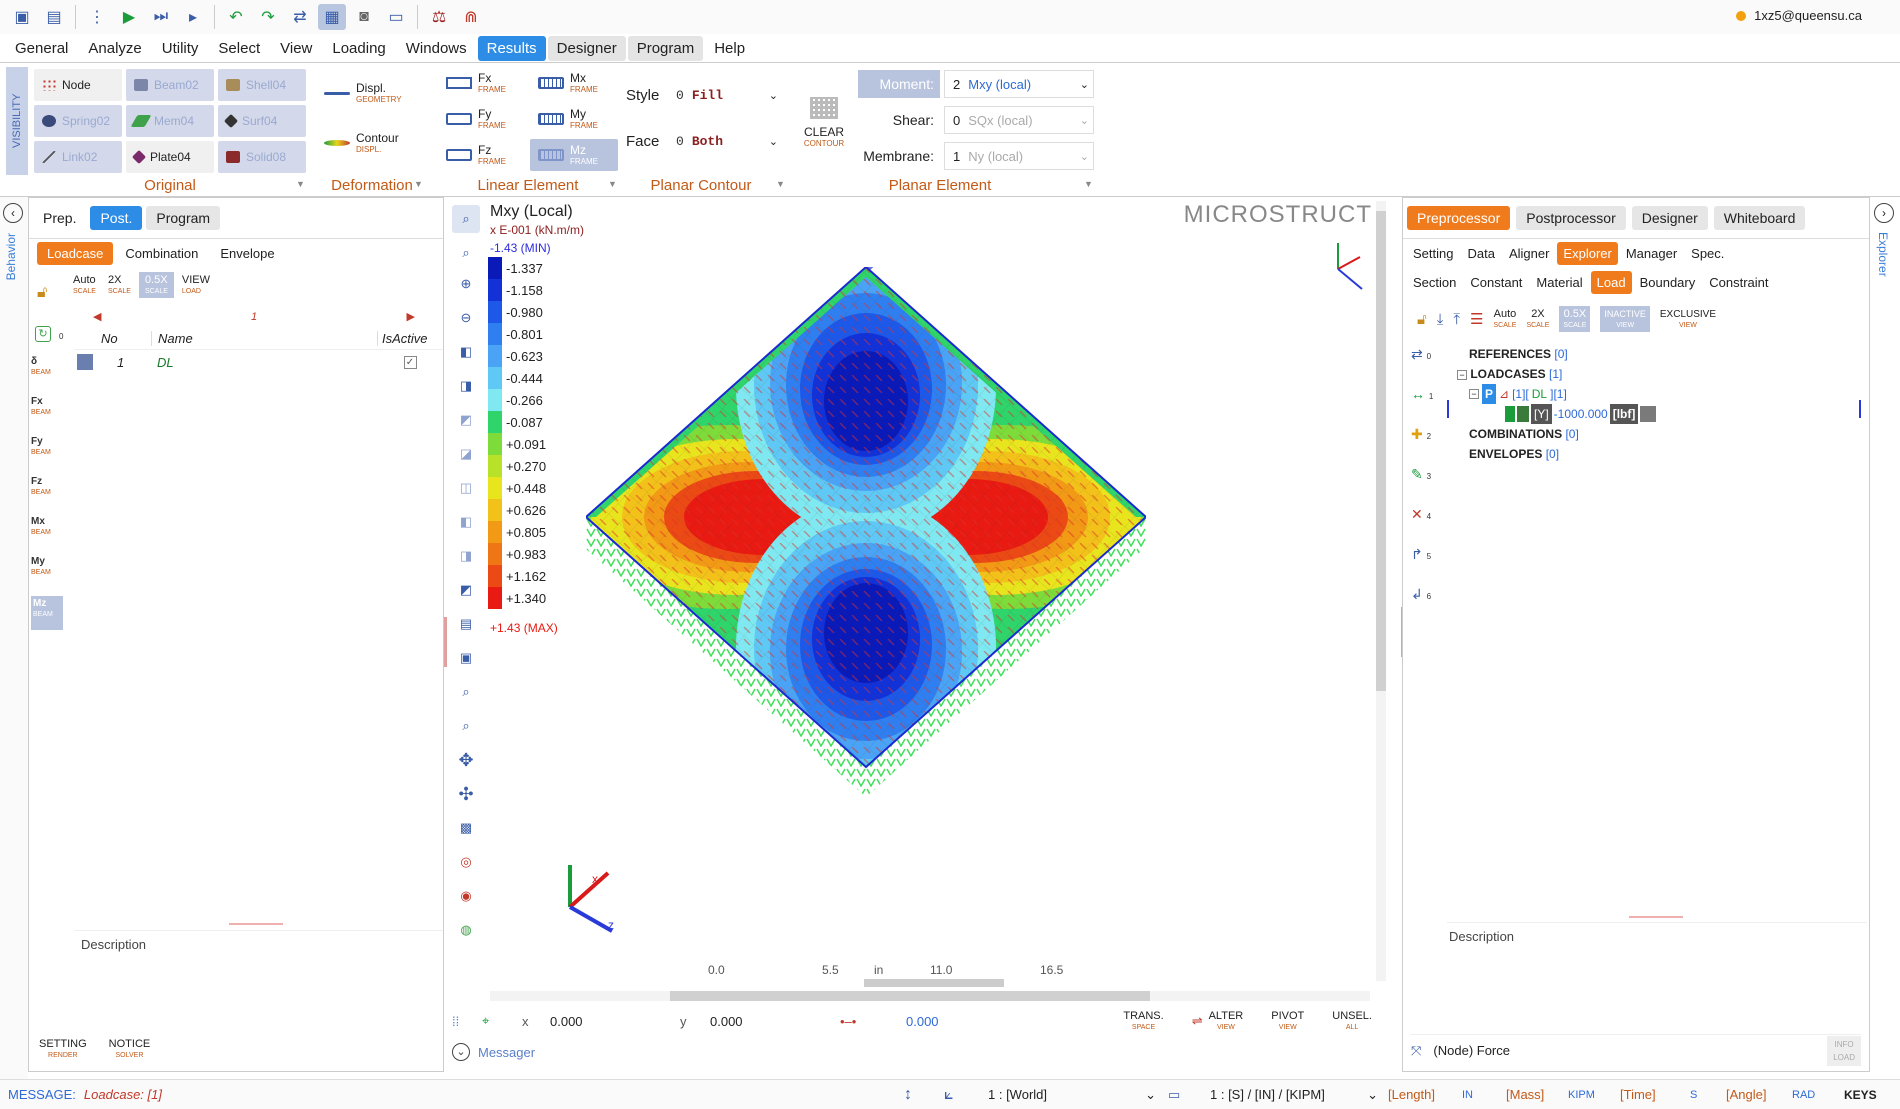 The image size is (1900, 1109). I want to click on tab-data: Data, so click(1481, 253).